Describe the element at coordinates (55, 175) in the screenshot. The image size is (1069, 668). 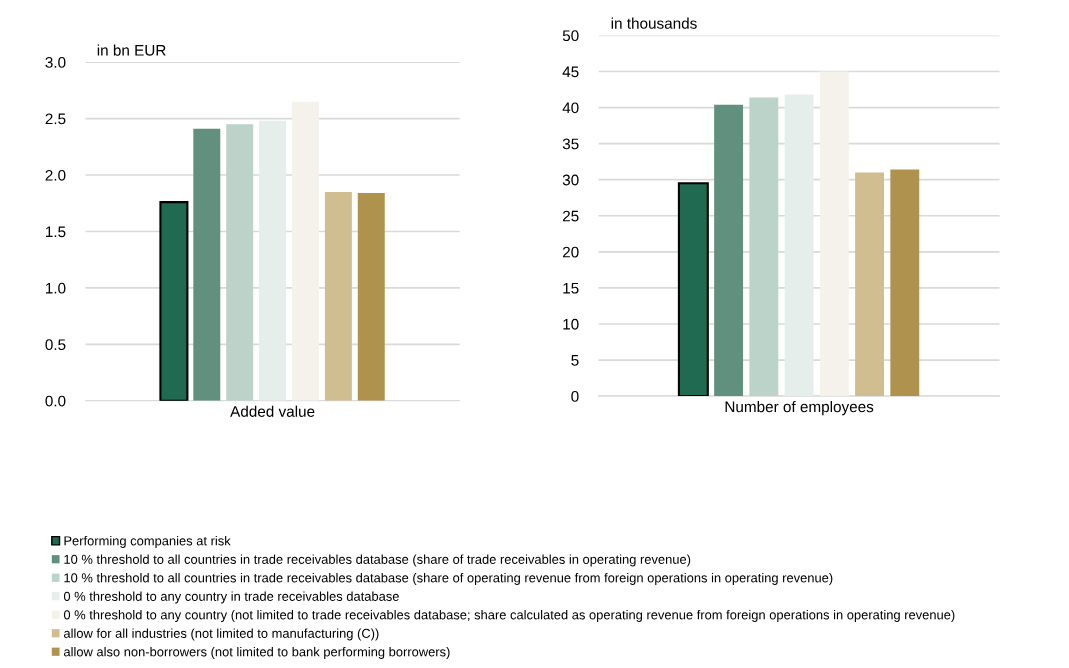
I see `y-tick-label: 2.0` at that location.